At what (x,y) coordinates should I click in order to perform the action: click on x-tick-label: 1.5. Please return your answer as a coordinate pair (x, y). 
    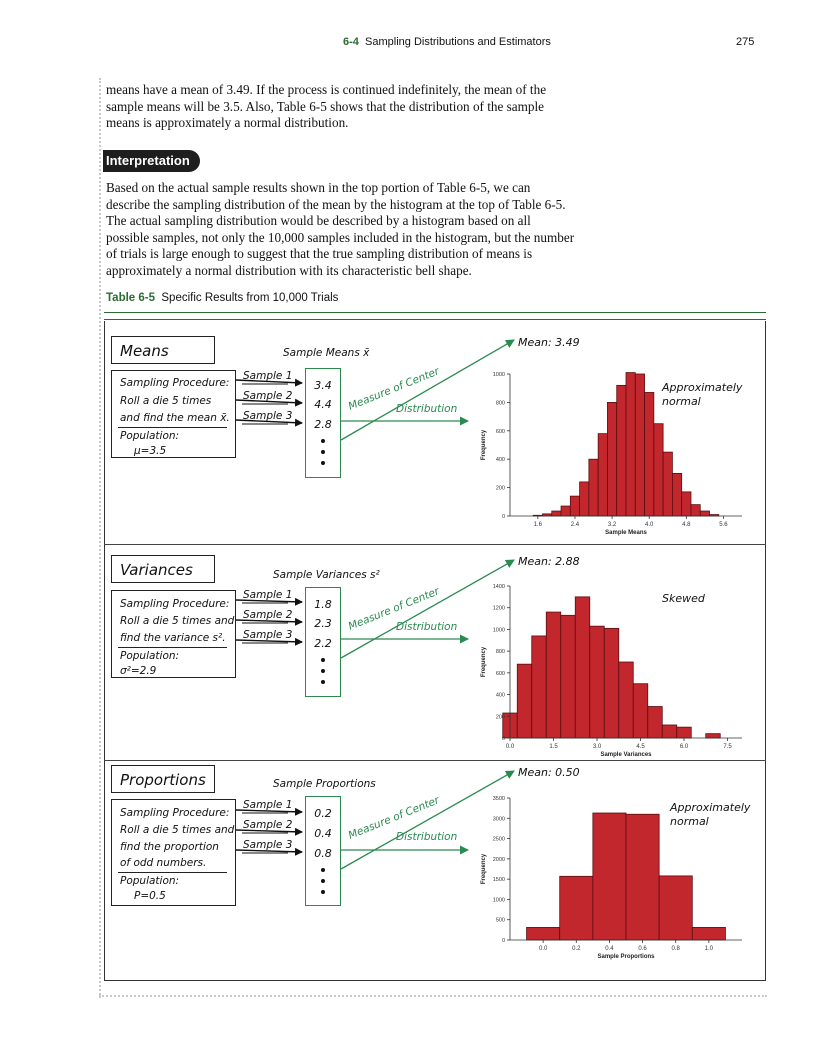
    Looking at the image, I should click on (553, 747).